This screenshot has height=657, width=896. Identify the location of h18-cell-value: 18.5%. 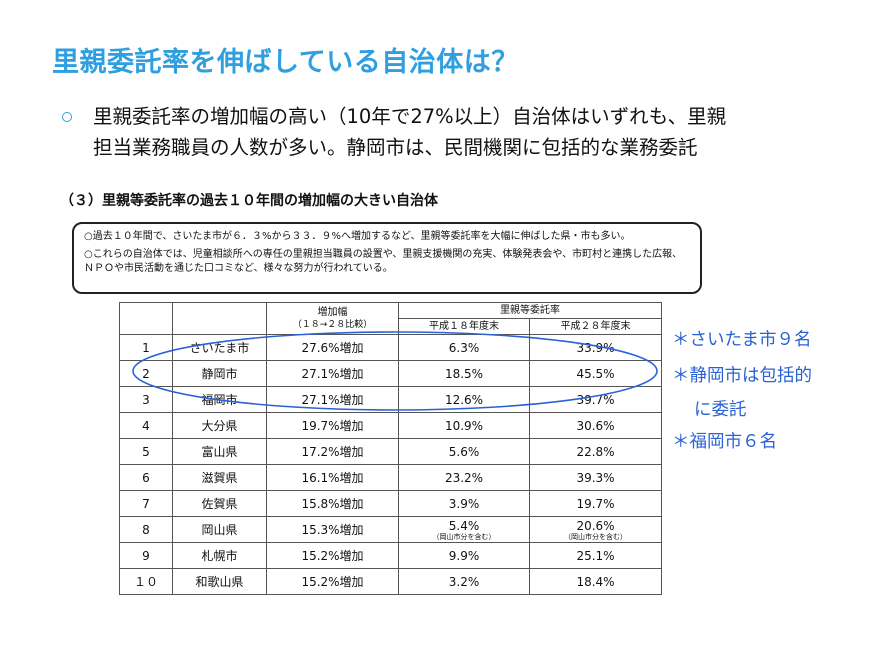
(464, 373).